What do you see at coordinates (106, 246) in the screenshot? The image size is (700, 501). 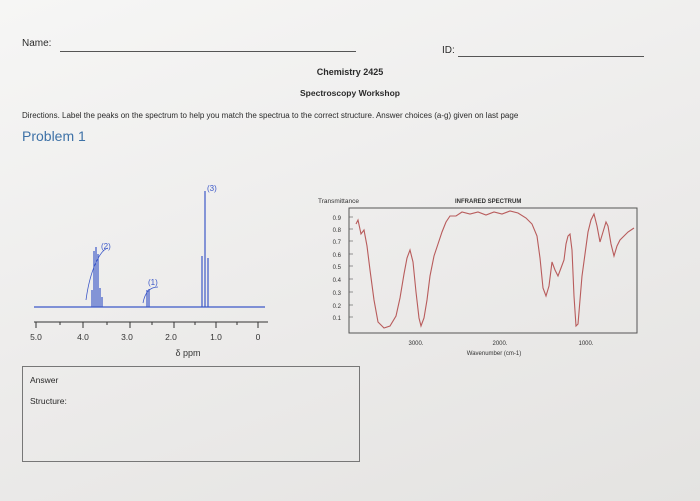 I see `nmr-peak-label-2: (2)` at bounding box center [106, 246].